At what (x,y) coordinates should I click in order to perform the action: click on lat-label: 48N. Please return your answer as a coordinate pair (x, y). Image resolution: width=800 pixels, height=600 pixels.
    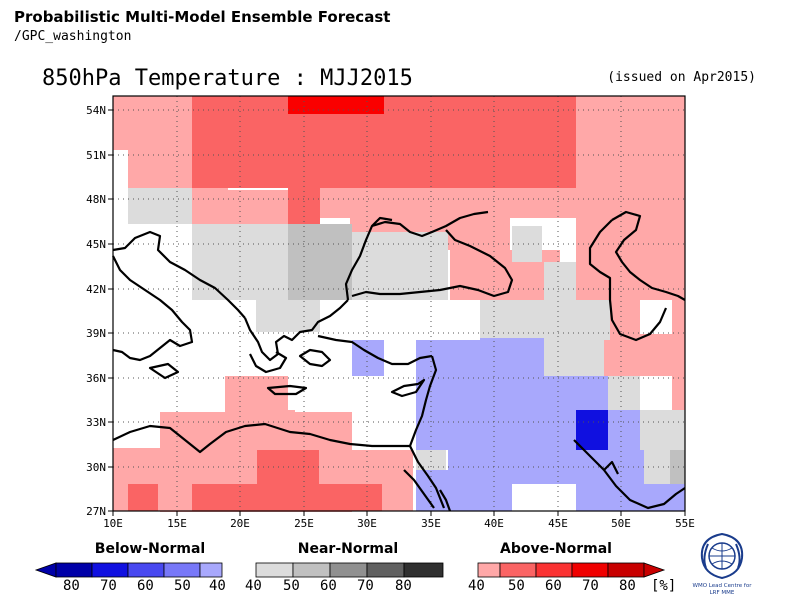
    Looking at the image, I should click on (96, 199).